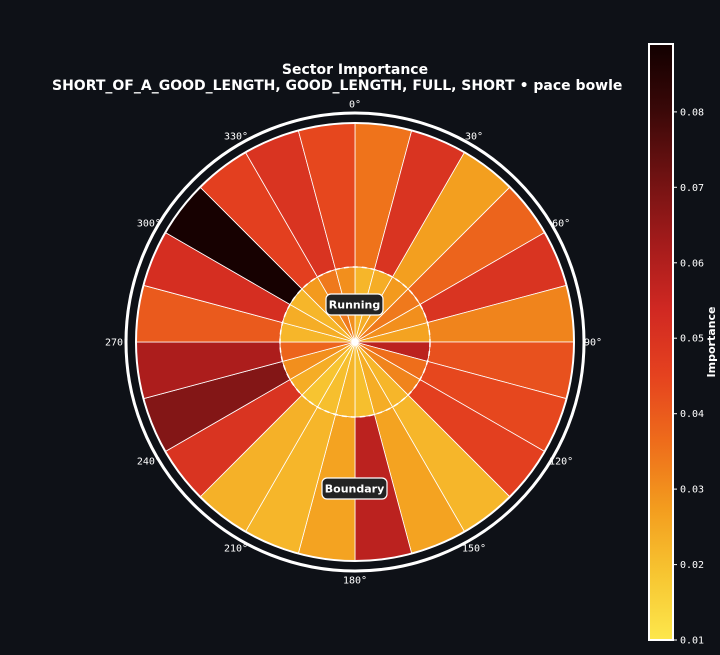 This screenshot has width=720, height=655. I want to click on angle-label-150: 150°, so click(474, 549).